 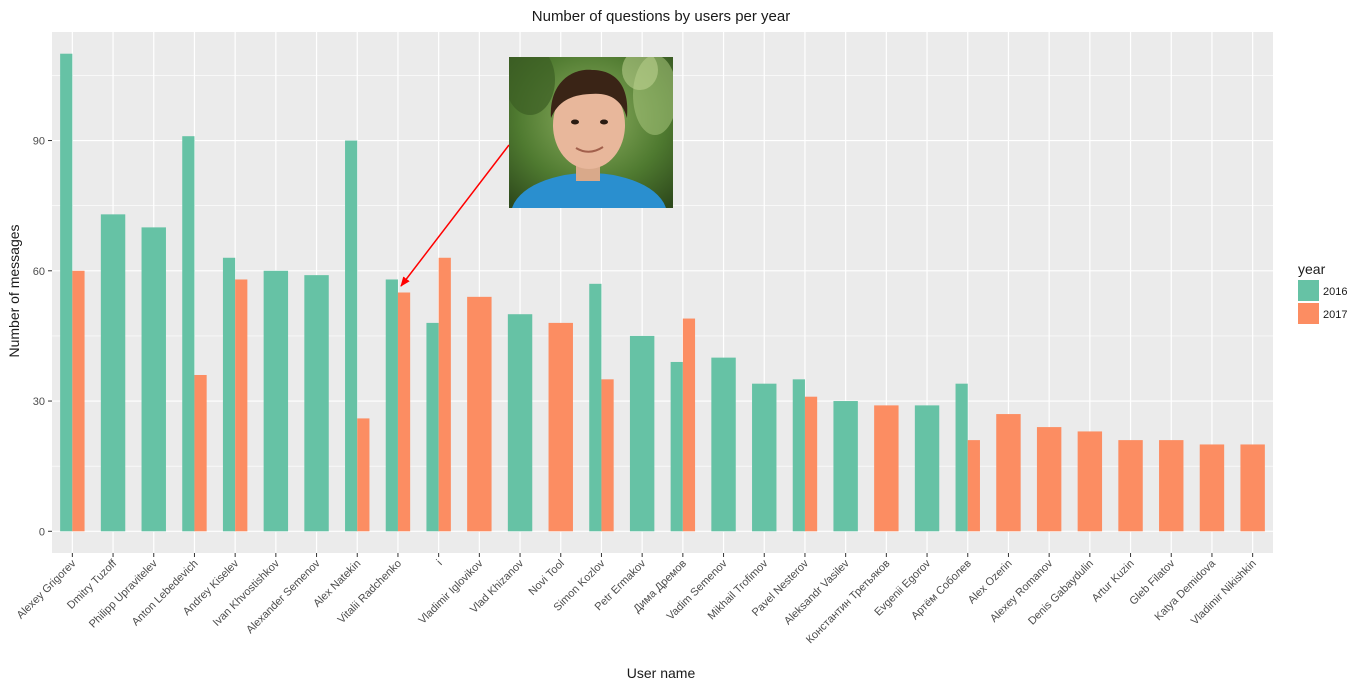 What do you see at coordinates (123, 593) in the screenshot?
I see `x-tick-label: Philipp Upravitelev` at bounding box center [123, 593].